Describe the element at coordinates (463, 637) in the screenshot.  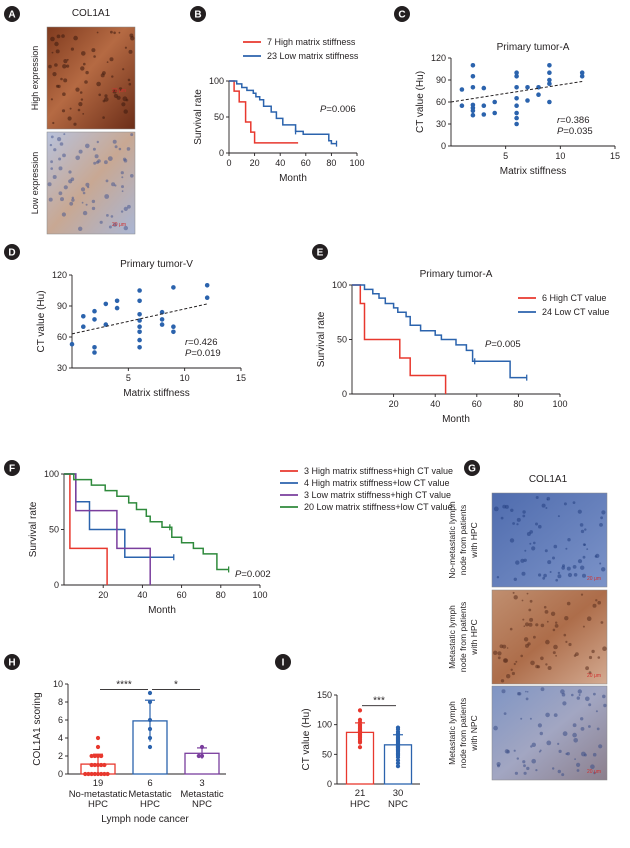
I see `panel-g-label-line: node from patients` at that location.